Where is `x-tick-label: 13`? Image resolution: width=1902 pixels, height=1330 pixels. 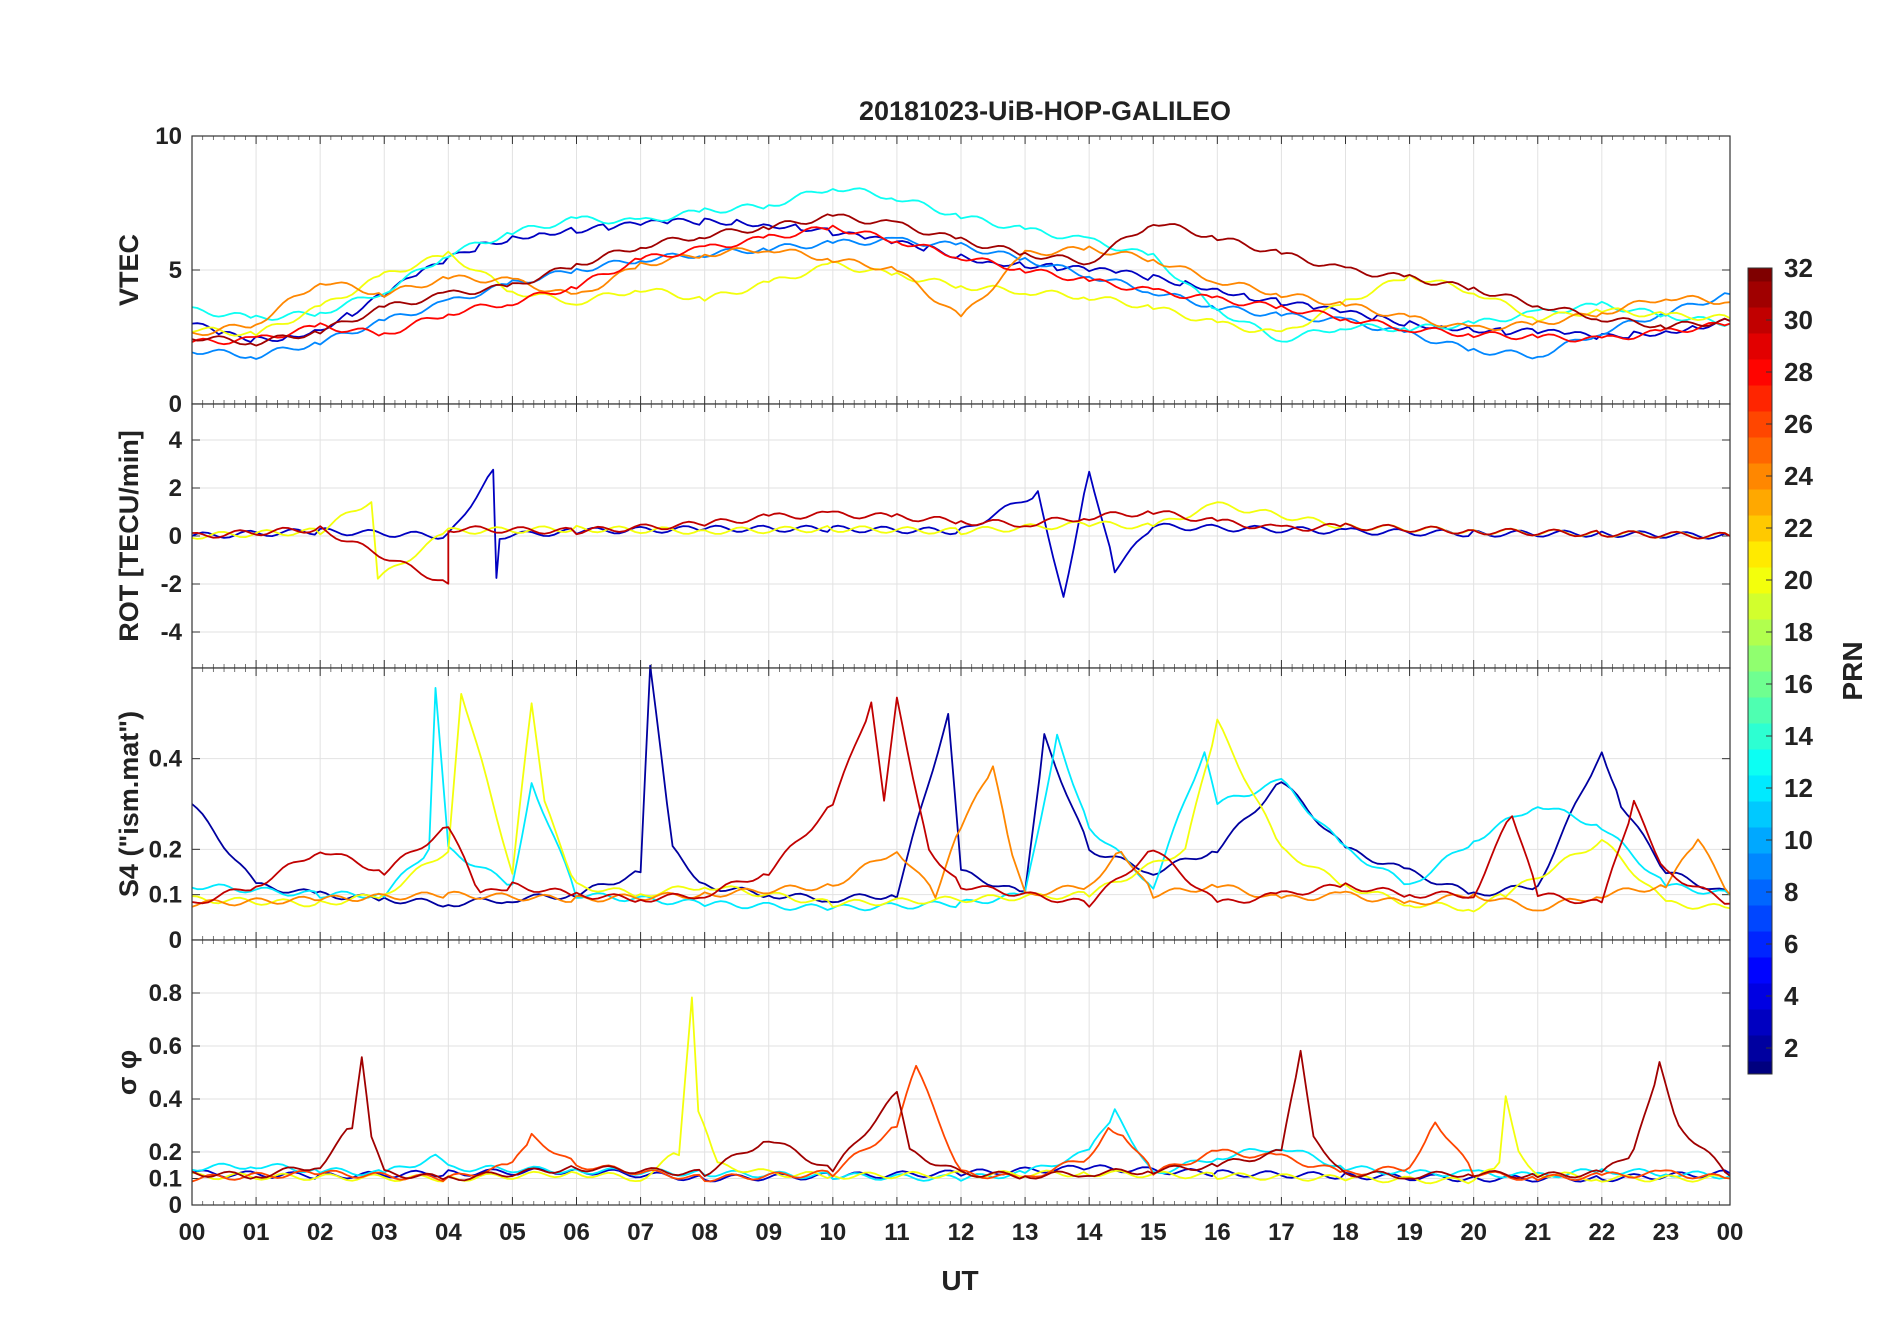
x-tick-label: 13 is located at coordinates (1025, 1232).